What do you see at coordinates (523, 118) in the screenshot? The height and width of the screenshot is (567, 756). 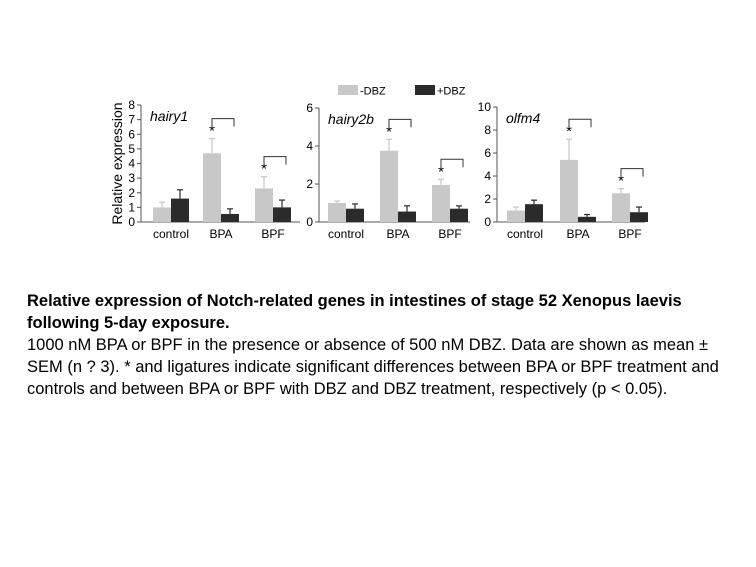 I see `panel-title: olfm4` at bounding box center [523, 118].